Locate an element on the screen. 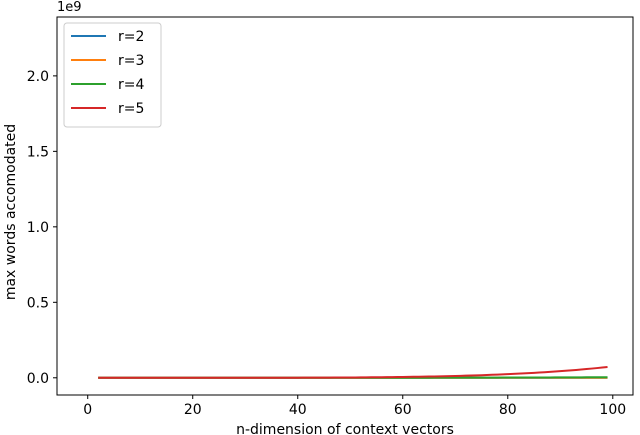 Image resolution: width=640 pixels, height=435 pixels. legend-label: r=4 is located at coordinates (131, 85).